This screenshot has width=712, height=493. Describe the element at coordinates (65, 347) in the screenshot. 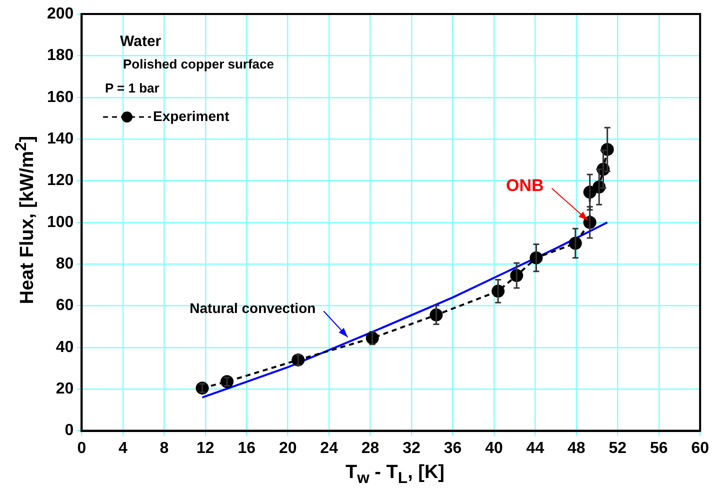

I see `y-tick-label: 40` at that location.